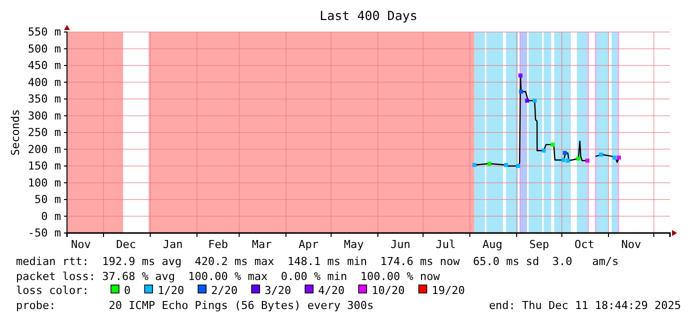  Describe the element at coordinates (45, 183) in the screenshot. I see `y-tick-label: 100 m` at that location.